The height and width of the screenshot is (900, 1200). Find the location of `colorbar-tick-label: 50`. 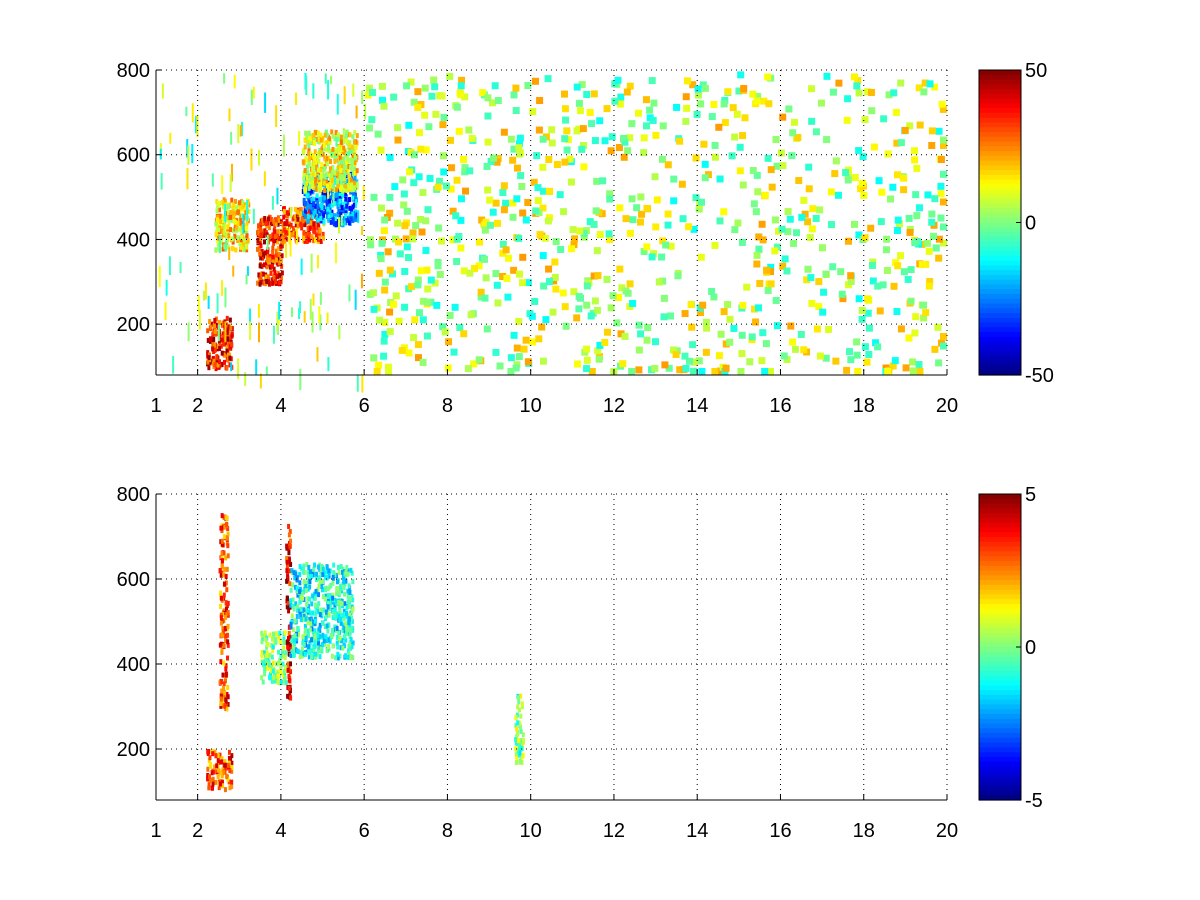

colorbar-tick-label: 50 is located at coordinates (1036, 71).